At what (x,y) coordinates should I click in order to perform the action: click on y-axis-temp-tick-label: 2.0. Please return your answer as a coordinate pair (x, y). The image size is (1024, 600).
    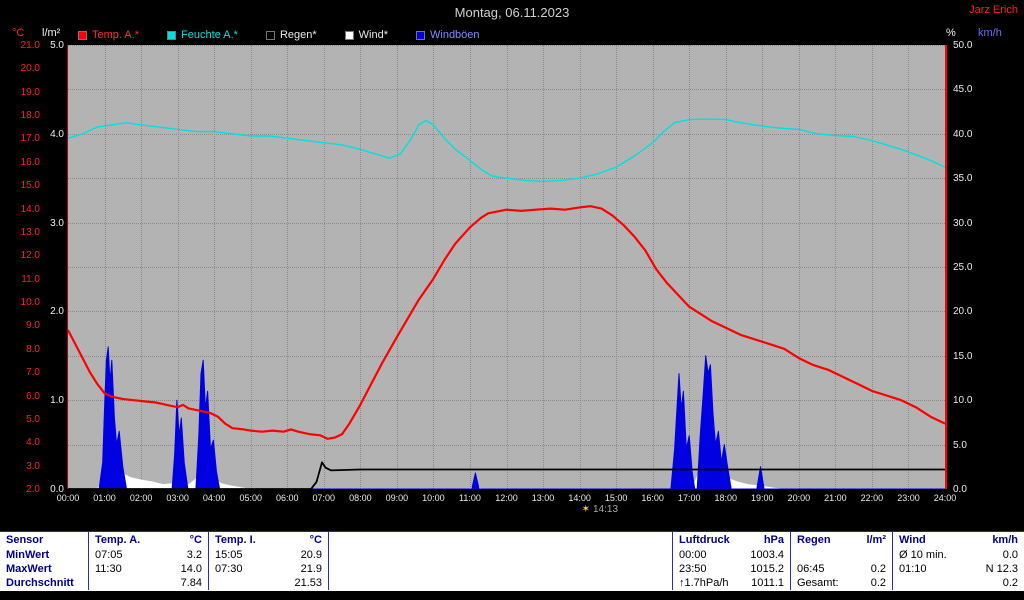
    Looking at the image, I should click on (33, 489).